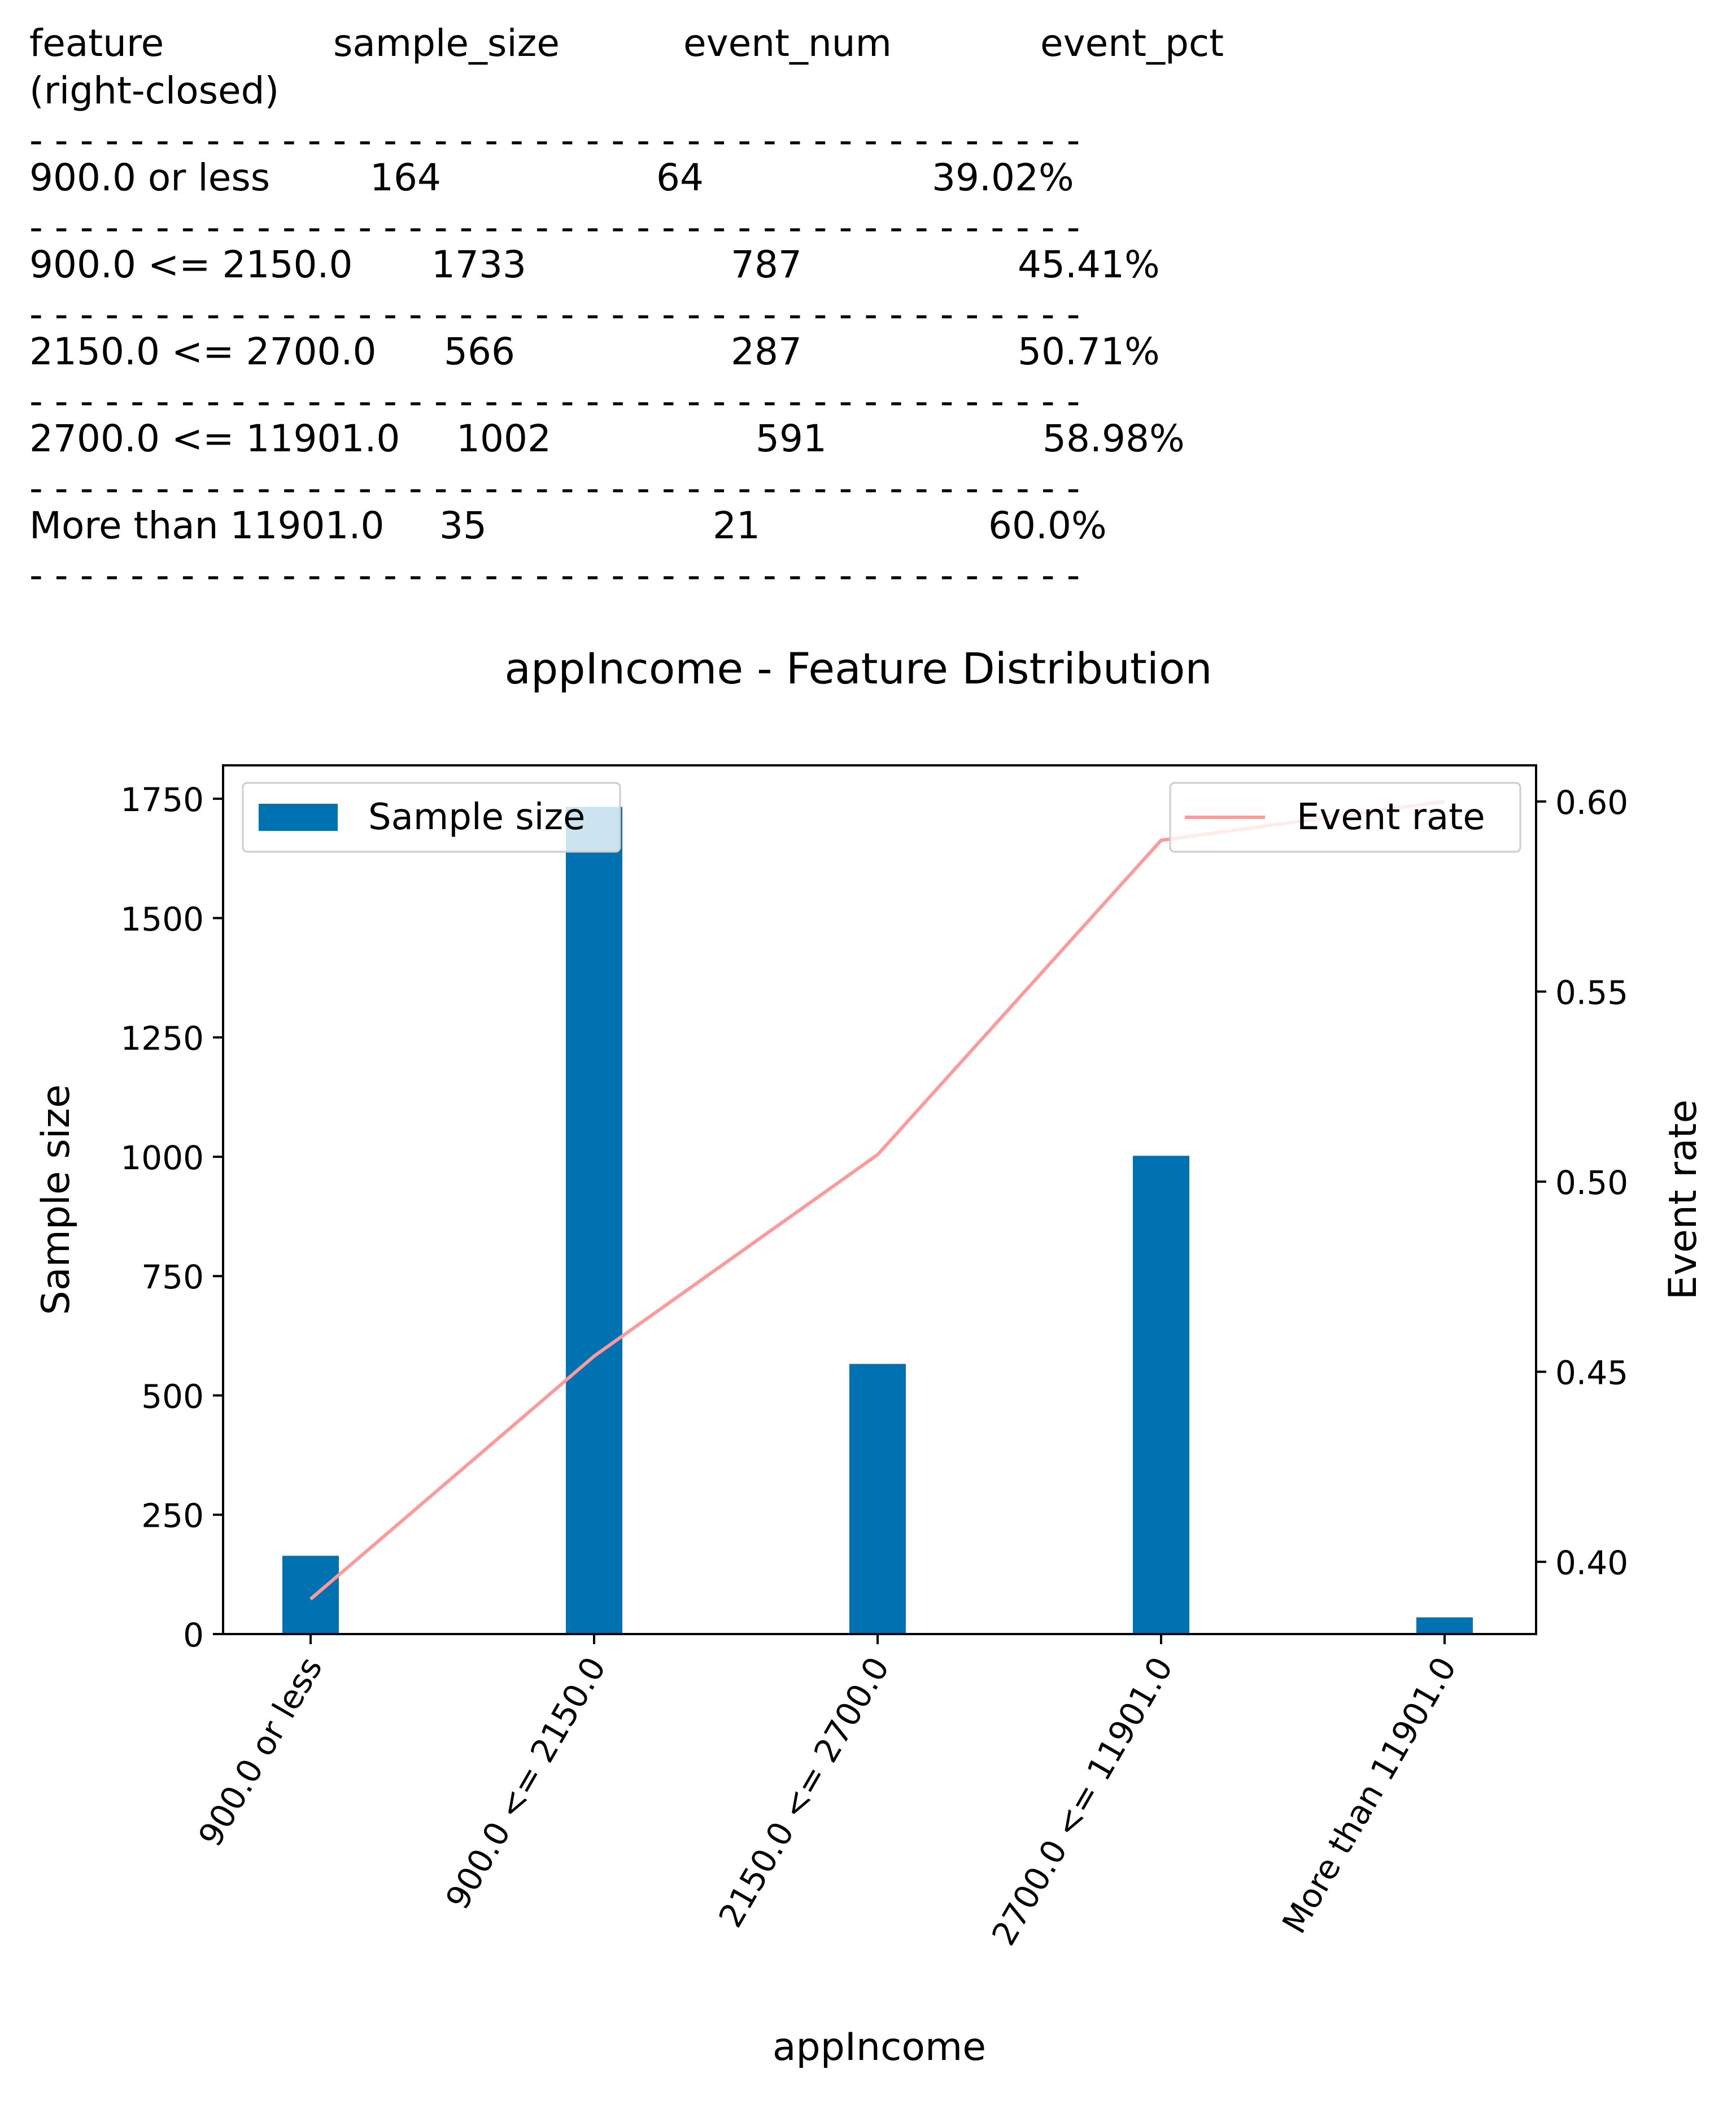 This screenshot has width=1736, height=2104. What do you see at coordinates (447, 43) in the screenshot?
I see `header-sample-size: sample_size` at bounding box center [447, 43].